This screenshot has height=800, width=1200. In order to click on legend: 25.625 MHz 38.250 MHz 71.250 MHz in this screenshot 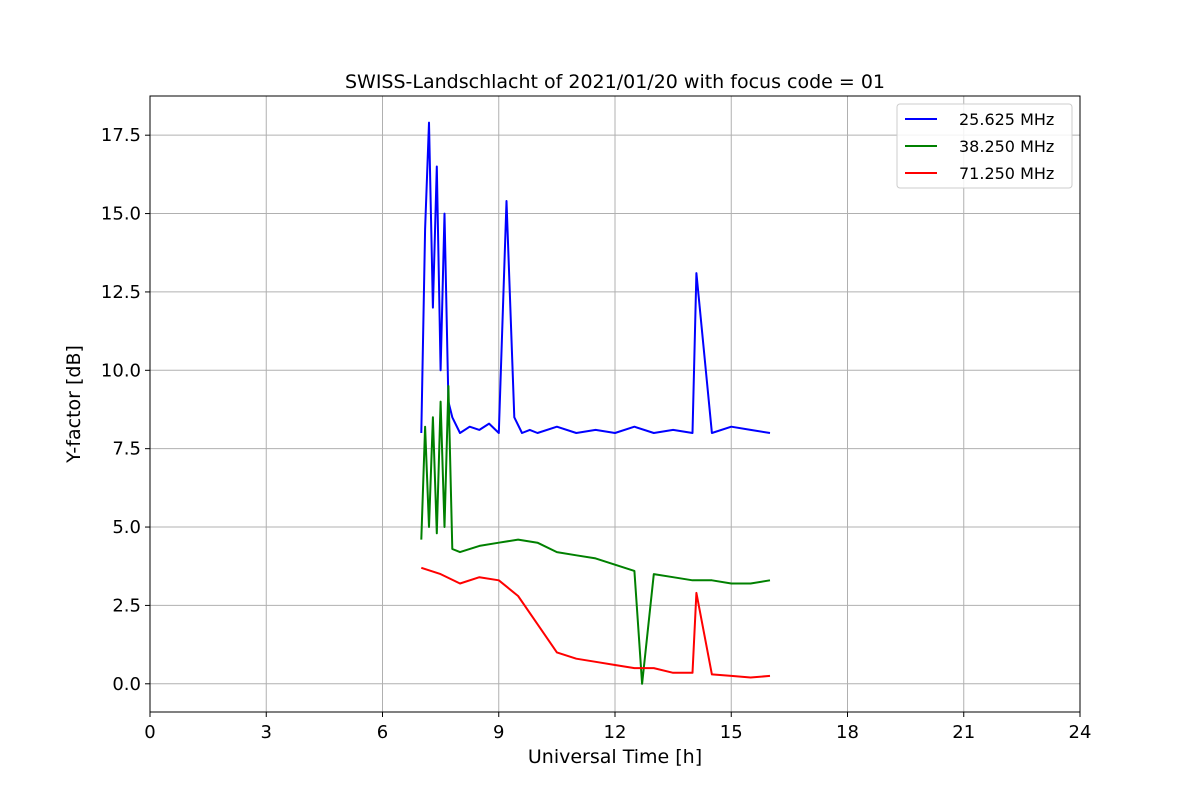, I will do `click(984, 146)`.